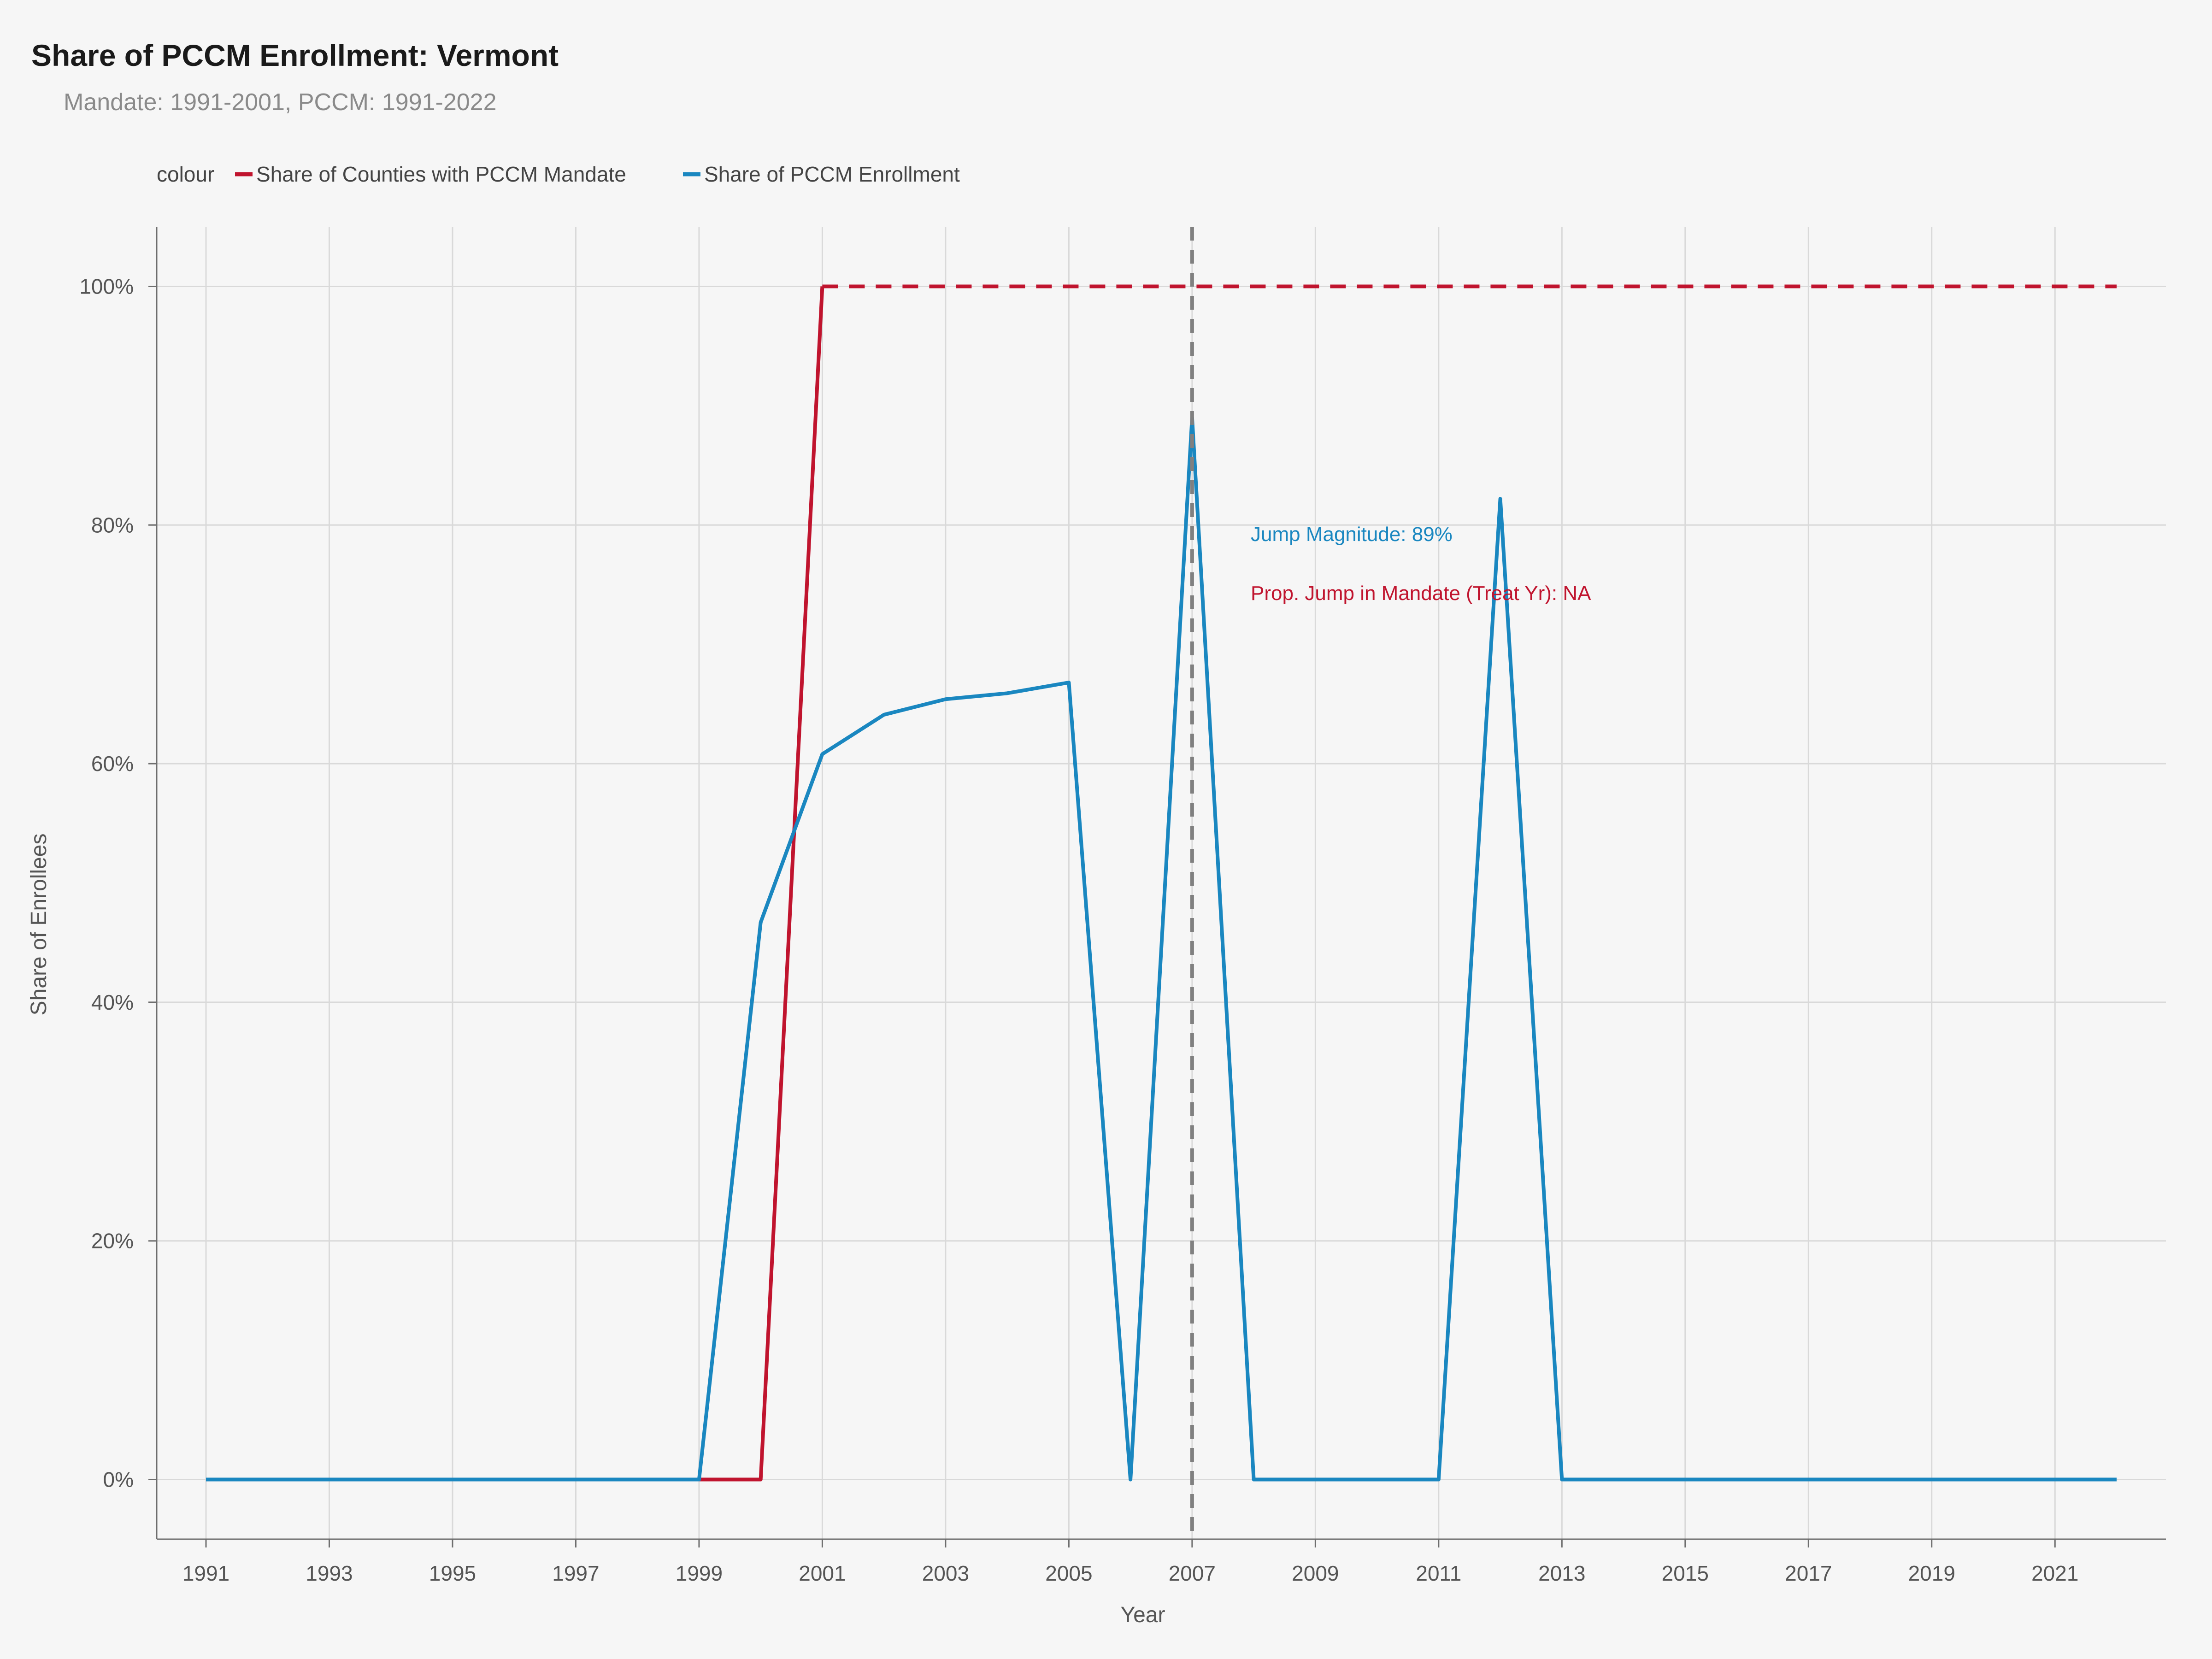 The image size is (2212, 1659). I want to click on y-axis-label: Share of Enrollees, so click(39, 925).